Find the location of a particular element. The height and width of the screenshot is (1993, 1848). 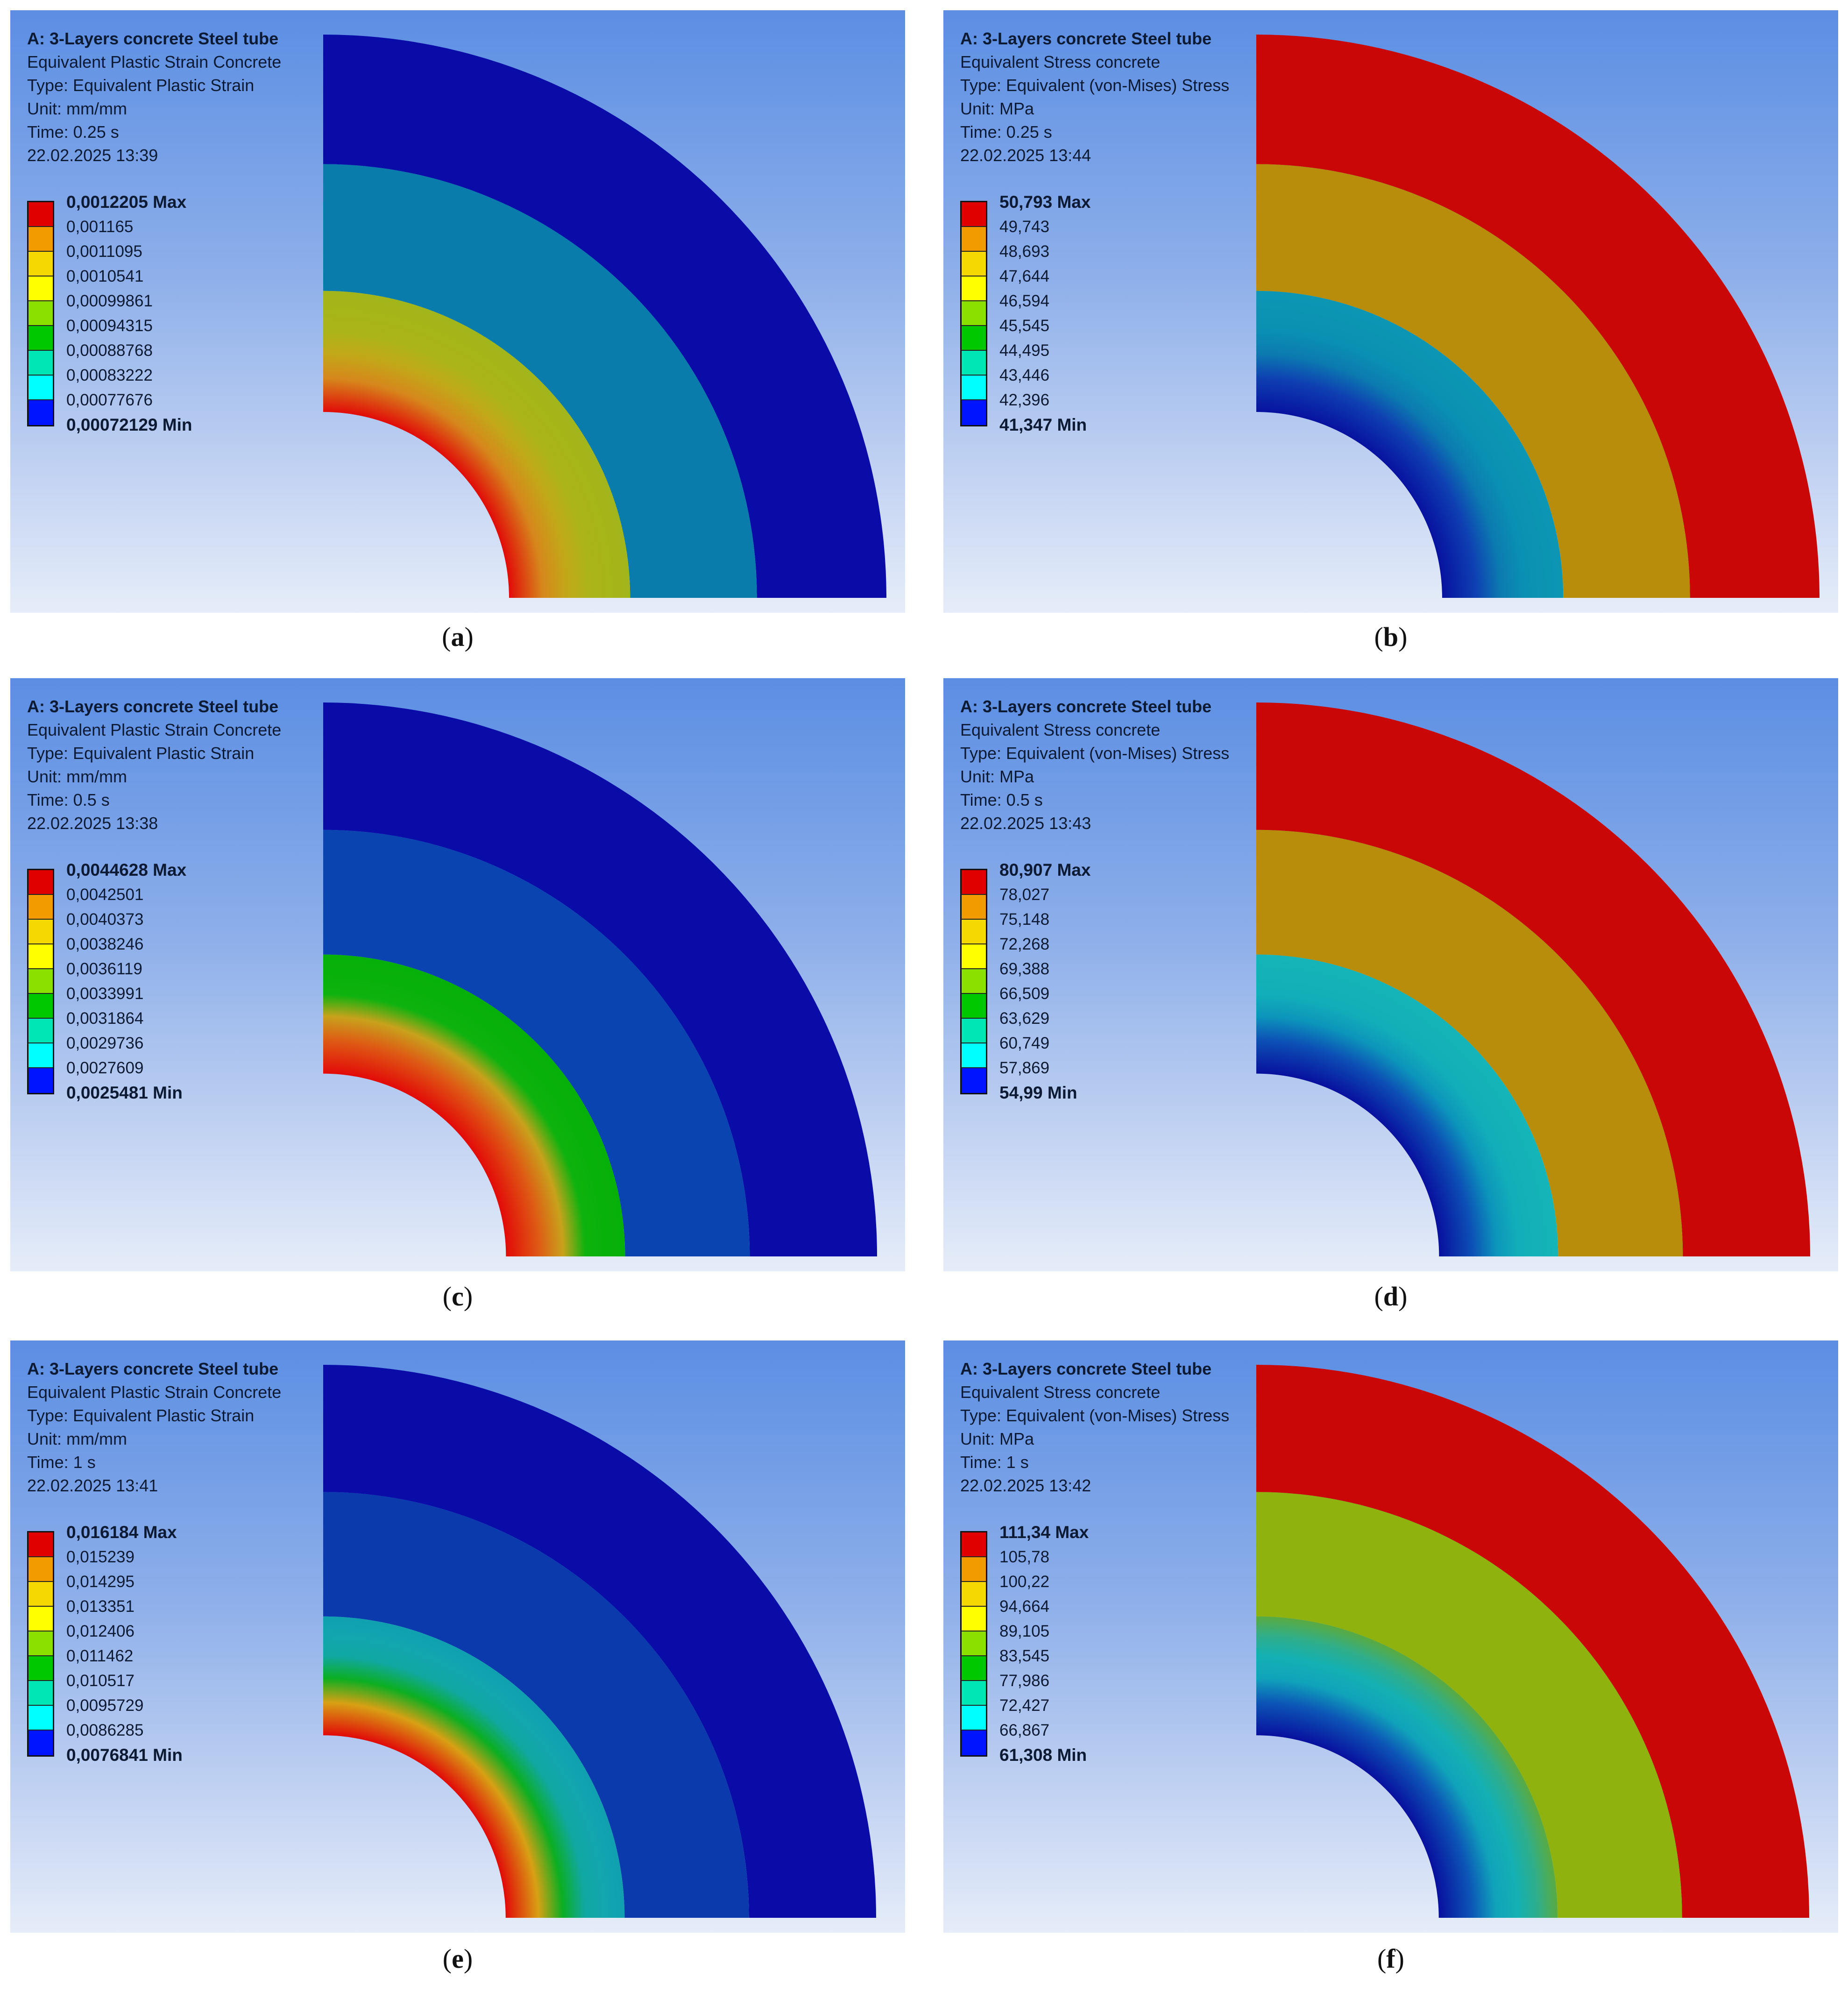

legend-label: 78,027 is located at coordinates (1025, 895).